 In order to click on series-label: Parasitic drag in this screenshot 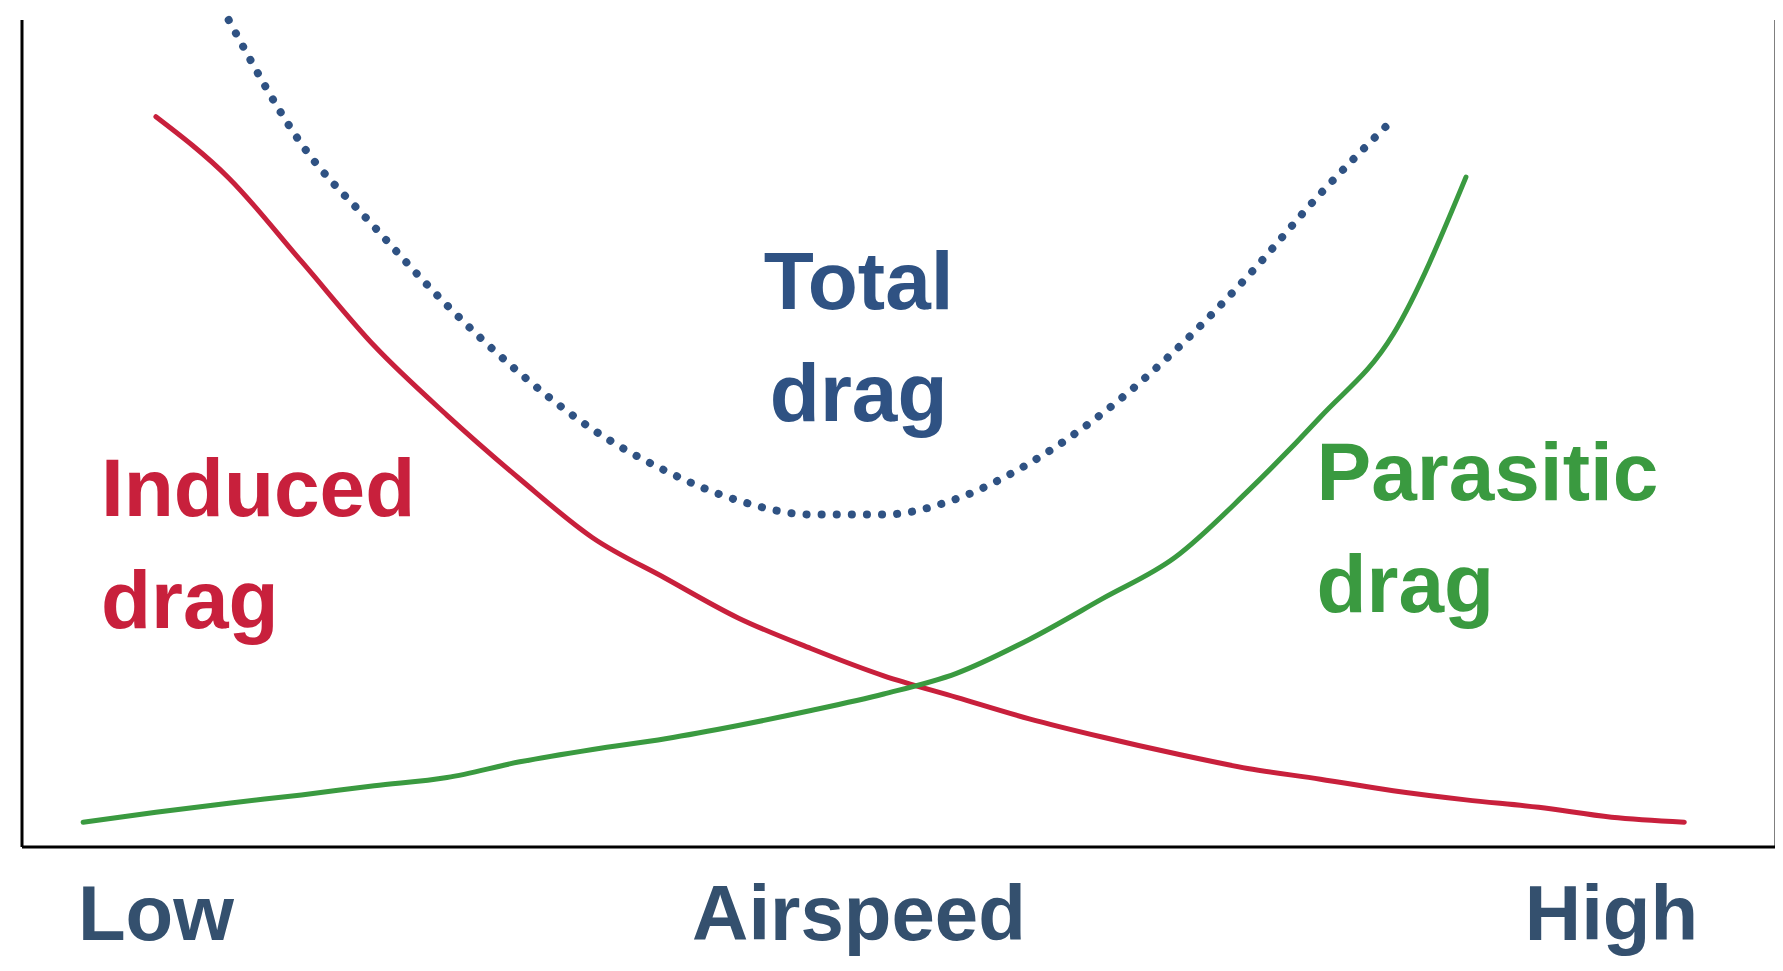, I will do `click(1487, 527)`.